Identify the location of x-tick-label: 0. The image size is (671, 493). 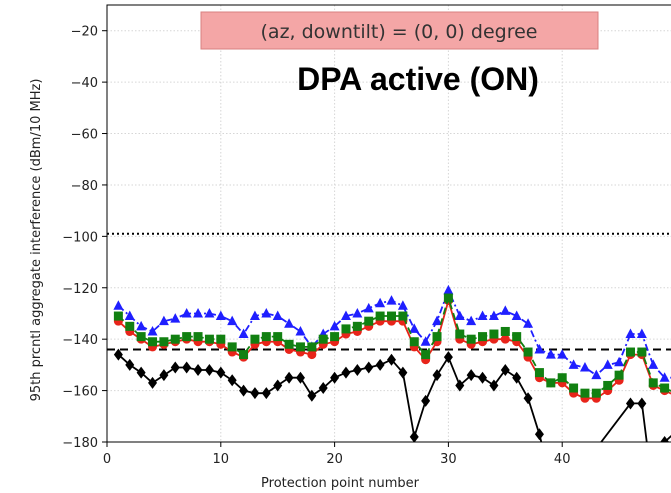
(107, 459).